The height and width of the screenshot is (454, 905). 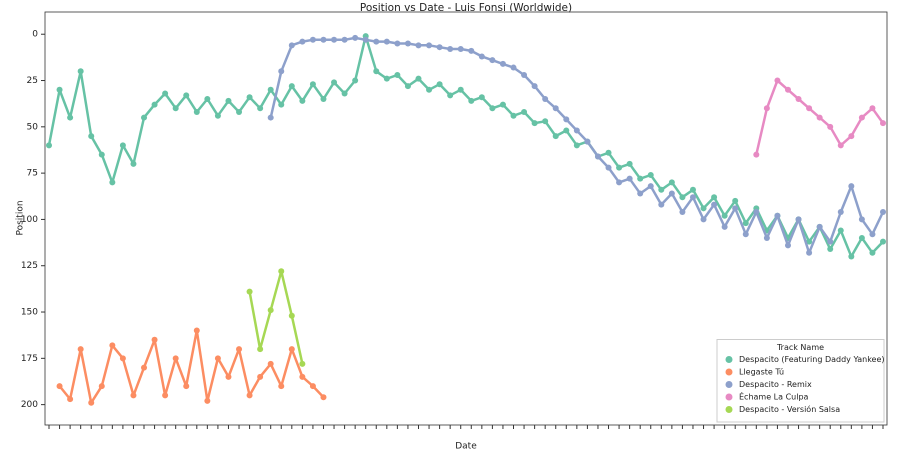 I want to click on y-tick-label: 175, so click(x=29, y=359).